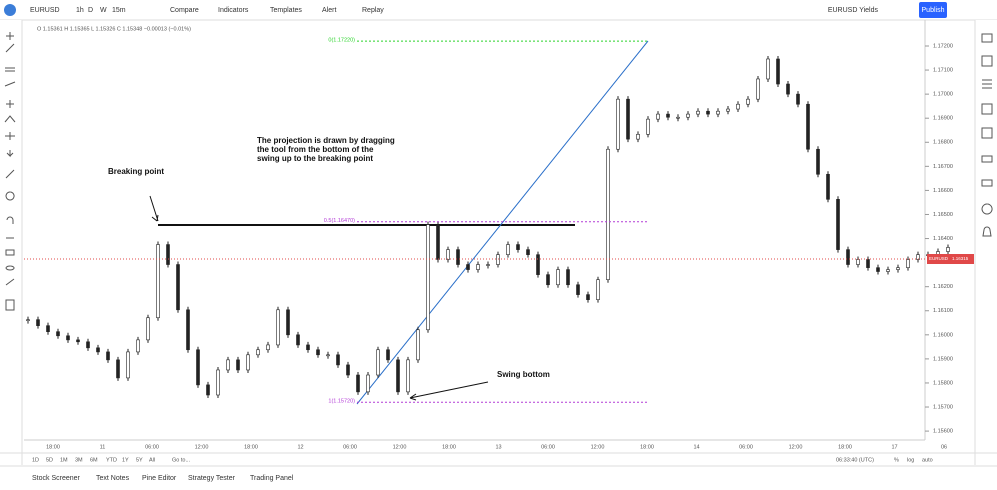 This screenshot has width=997, height=490. What do you see at coordinates (960, 258) in the screenshot?
I see `last-price-value: 1.16315` at bounding box center [960, 258].